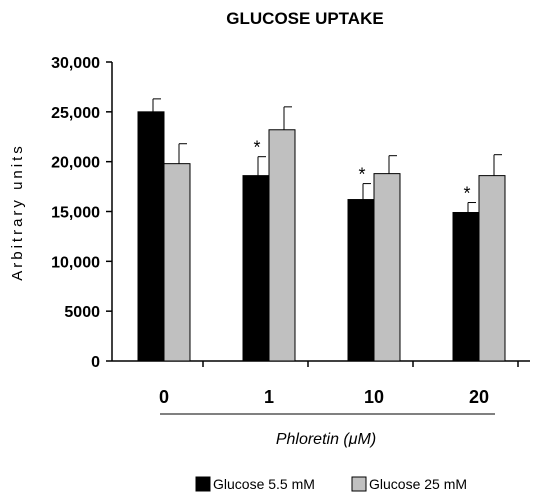  Describe the element at coordinates (17, 212) in the screenshot. I see `y-axis-label: Arbitrary units` at that location.